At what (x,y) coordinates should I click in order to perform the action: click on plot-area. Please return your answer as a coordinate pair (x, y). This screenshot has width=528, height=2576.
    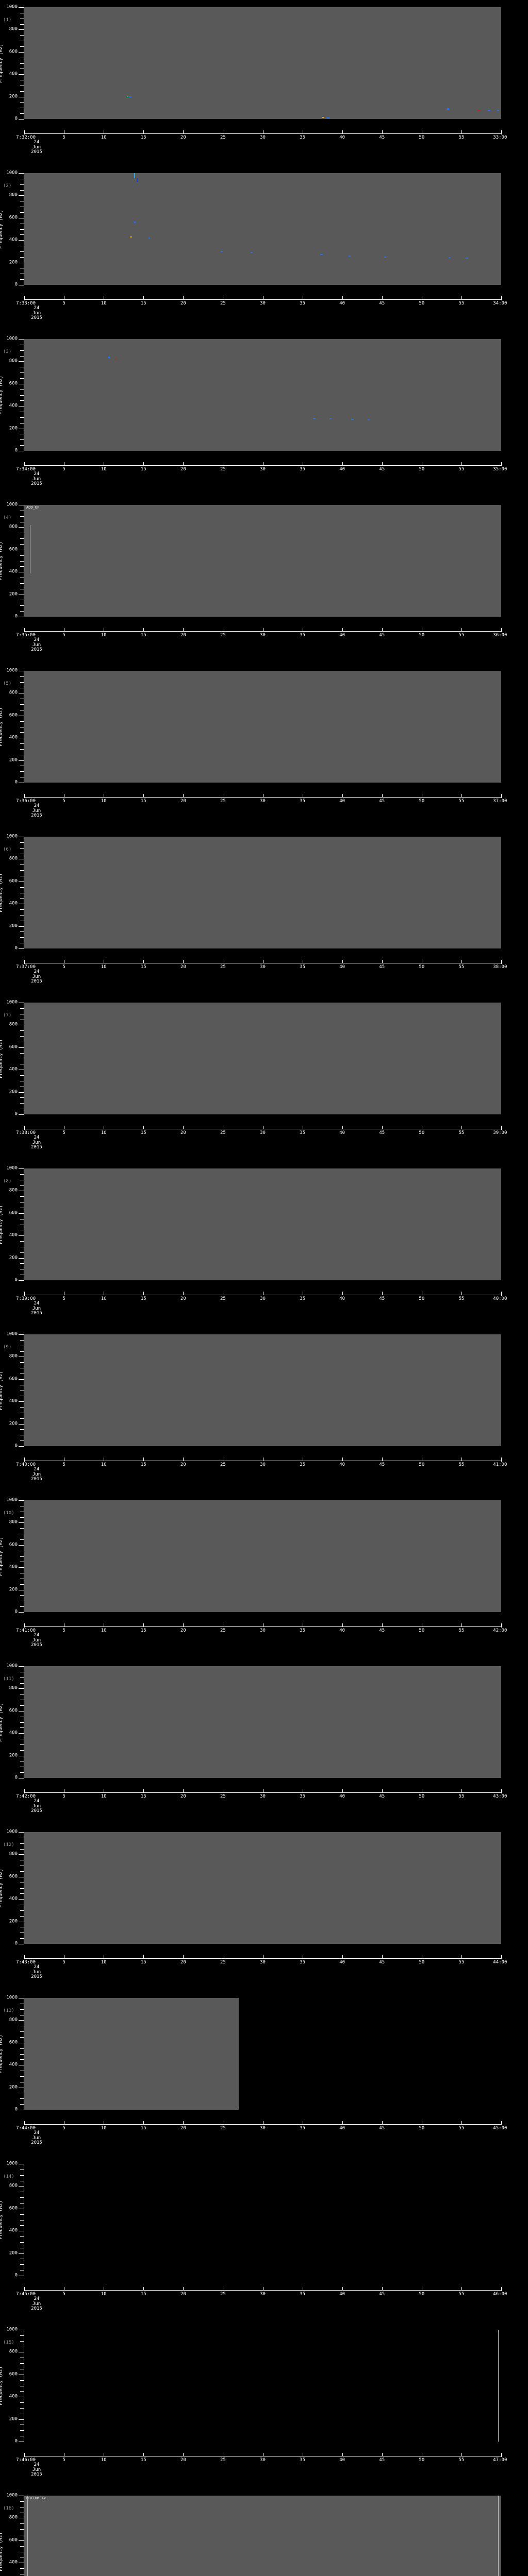
    Looking at the image, I should click on (262, 229).